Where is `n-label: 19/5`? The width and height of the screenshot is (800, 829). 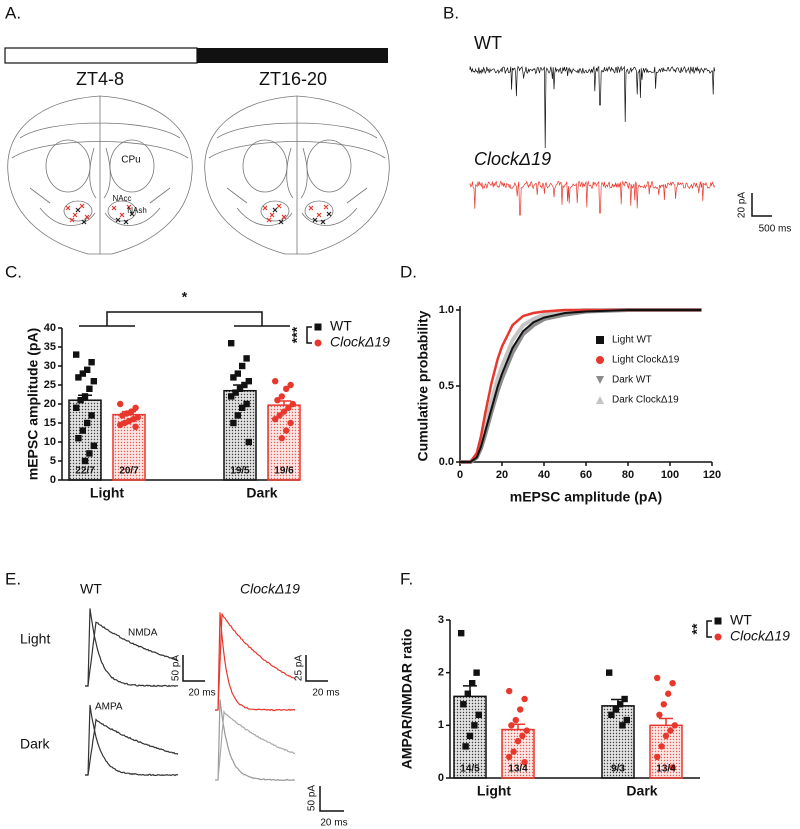
n-label: 19/5 is located at coordinates (240, 471).